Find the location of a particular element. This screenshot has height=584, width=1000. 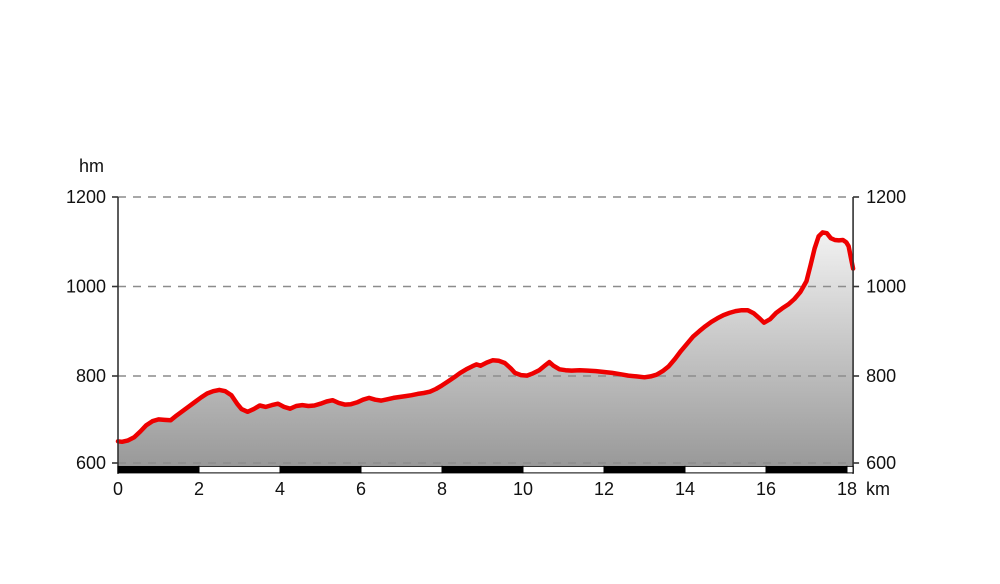

scale-bar-segment-12km is located at coordinates (644, 469).